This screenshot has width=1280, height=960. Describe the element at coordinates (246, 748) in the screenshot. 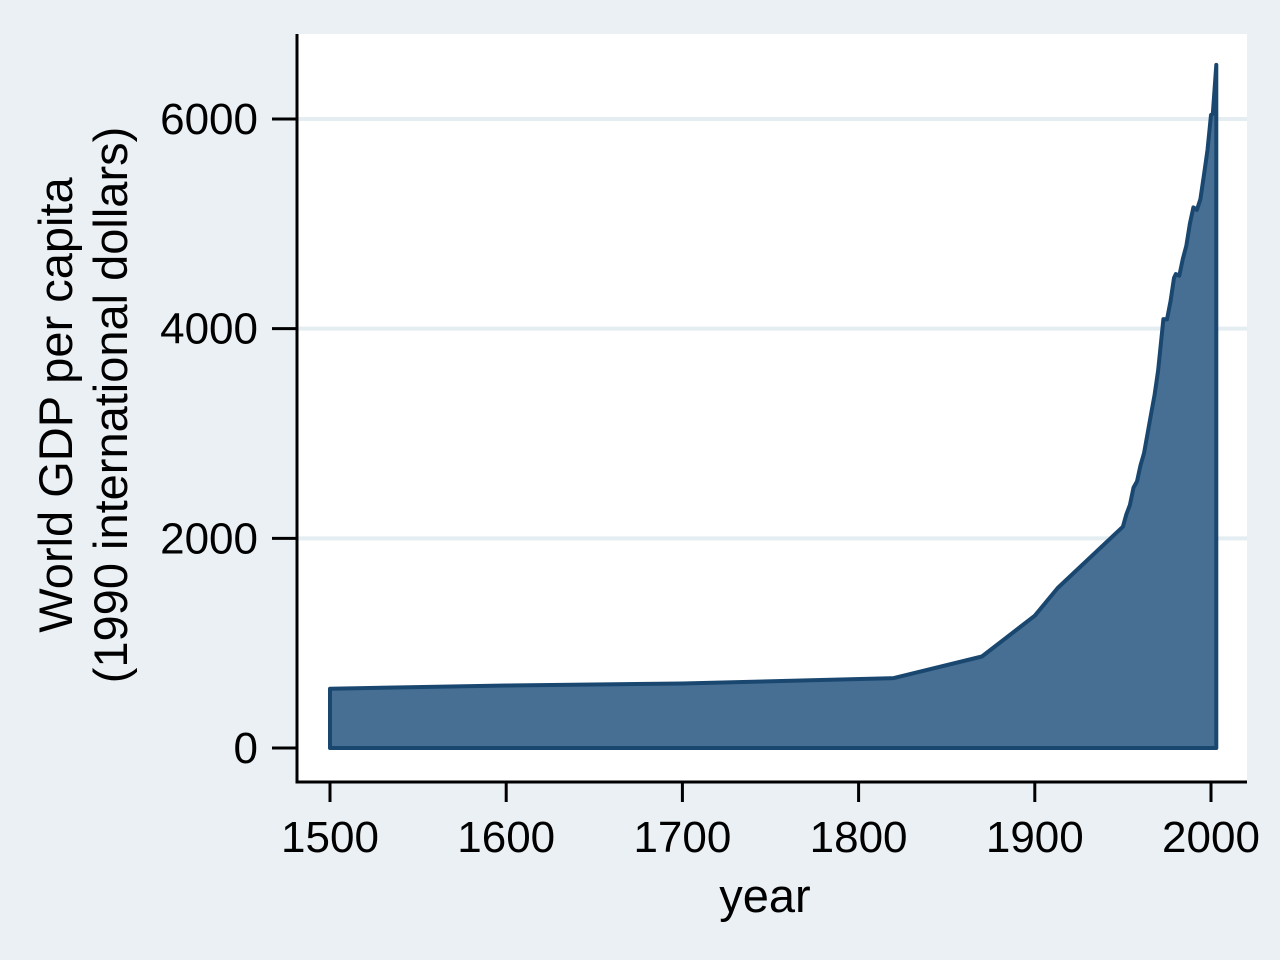

I see `y-tick-label: 0` at that location.